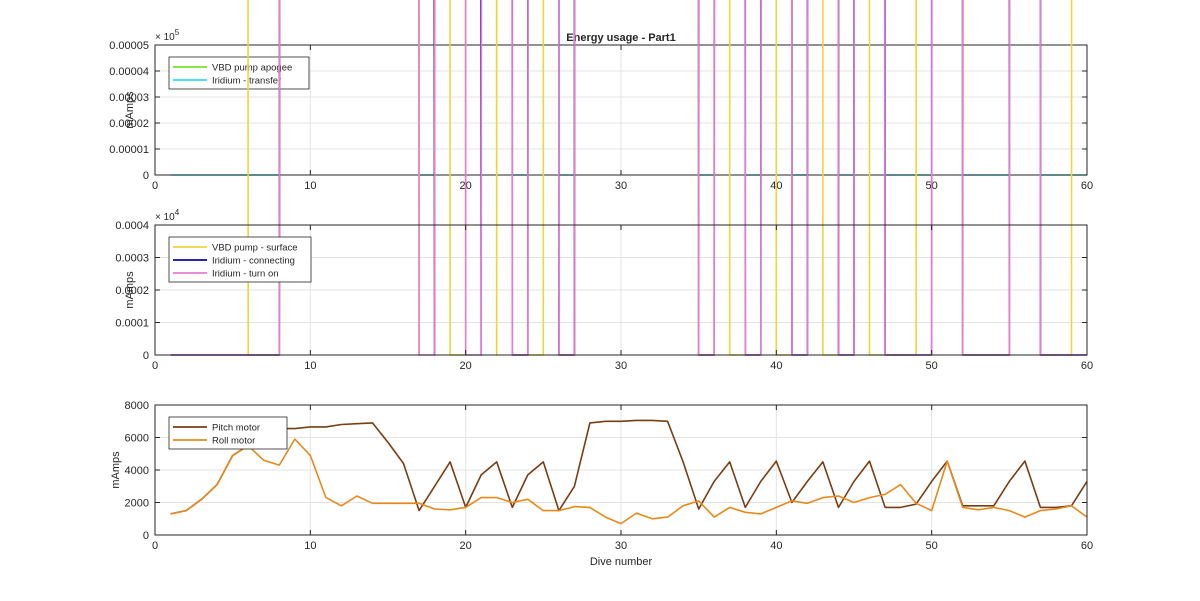 The width and height of the screenshot is (1200, 601). What do you see at coordinates (129, 150) in the screenshot?
I see `y-tick-label: 0.00001` at bounding box center [129, 150].